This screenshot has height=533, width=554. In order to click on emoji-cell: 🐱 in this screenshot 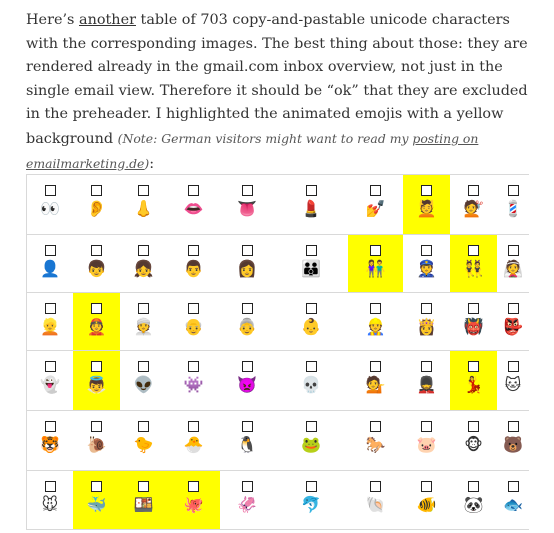, I will do `click(513, 380)`.